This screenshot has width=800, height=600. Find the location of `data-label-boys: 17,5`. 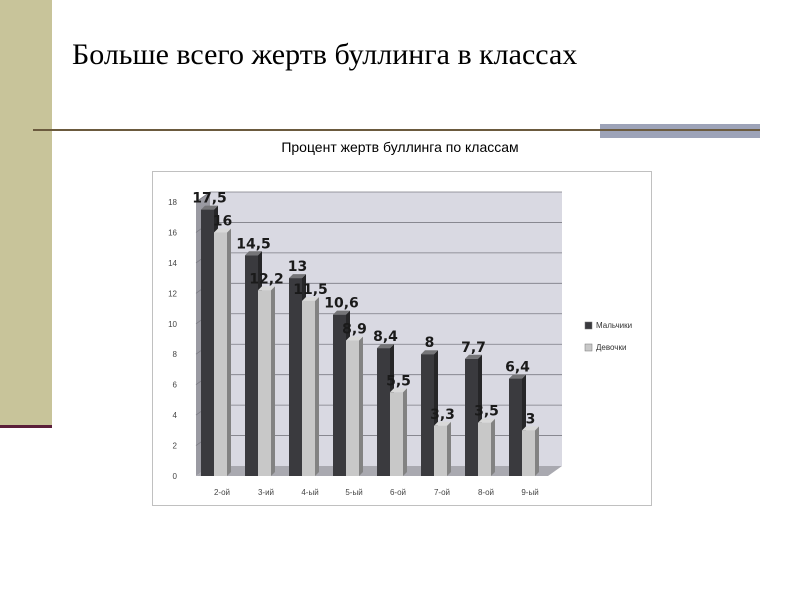

data-label-boys: 17,5 is located at coordinates (209, 199).